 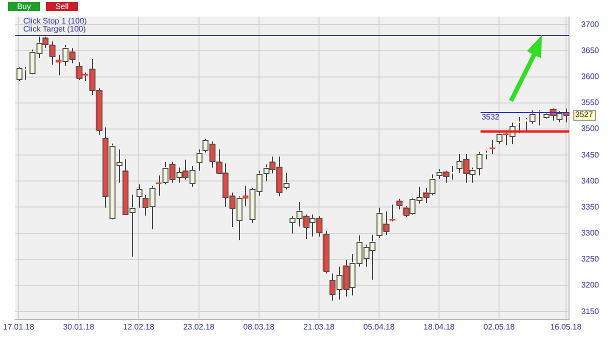 What do you see at coordinates (566, 327) in the screenshot?
I see `x-tick-label: 16.05.18` at bounding box center [566, 327].